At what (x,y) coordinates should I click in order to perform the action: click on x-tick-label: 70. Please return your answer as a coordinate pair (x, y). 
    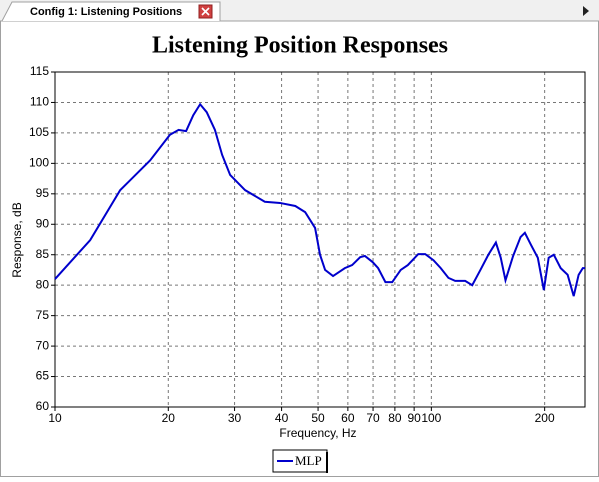
    Looking at the image, I should click on (373, 418).